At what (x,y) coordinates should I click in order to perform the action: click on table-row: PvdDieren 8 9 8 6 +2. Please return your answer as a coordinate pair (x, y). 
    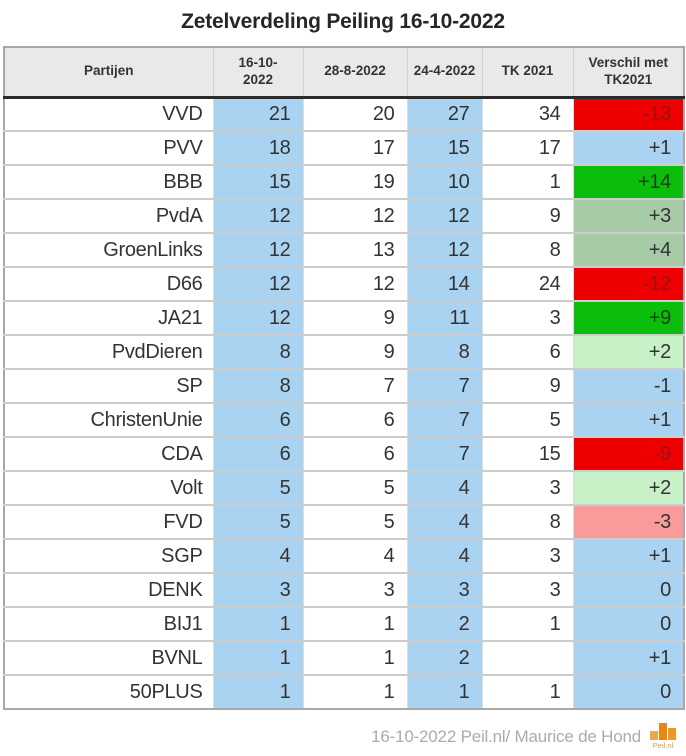
    Looking at the image, I should click on (344, 351).